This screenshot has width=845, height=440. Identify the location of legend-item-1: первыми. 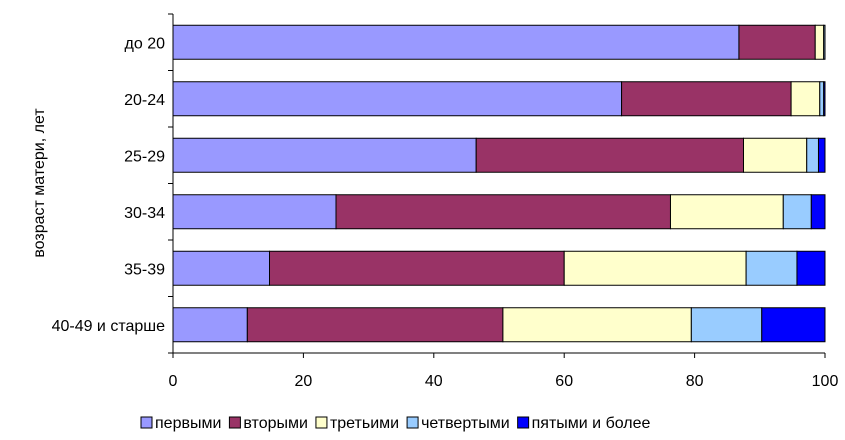
(180, 423).